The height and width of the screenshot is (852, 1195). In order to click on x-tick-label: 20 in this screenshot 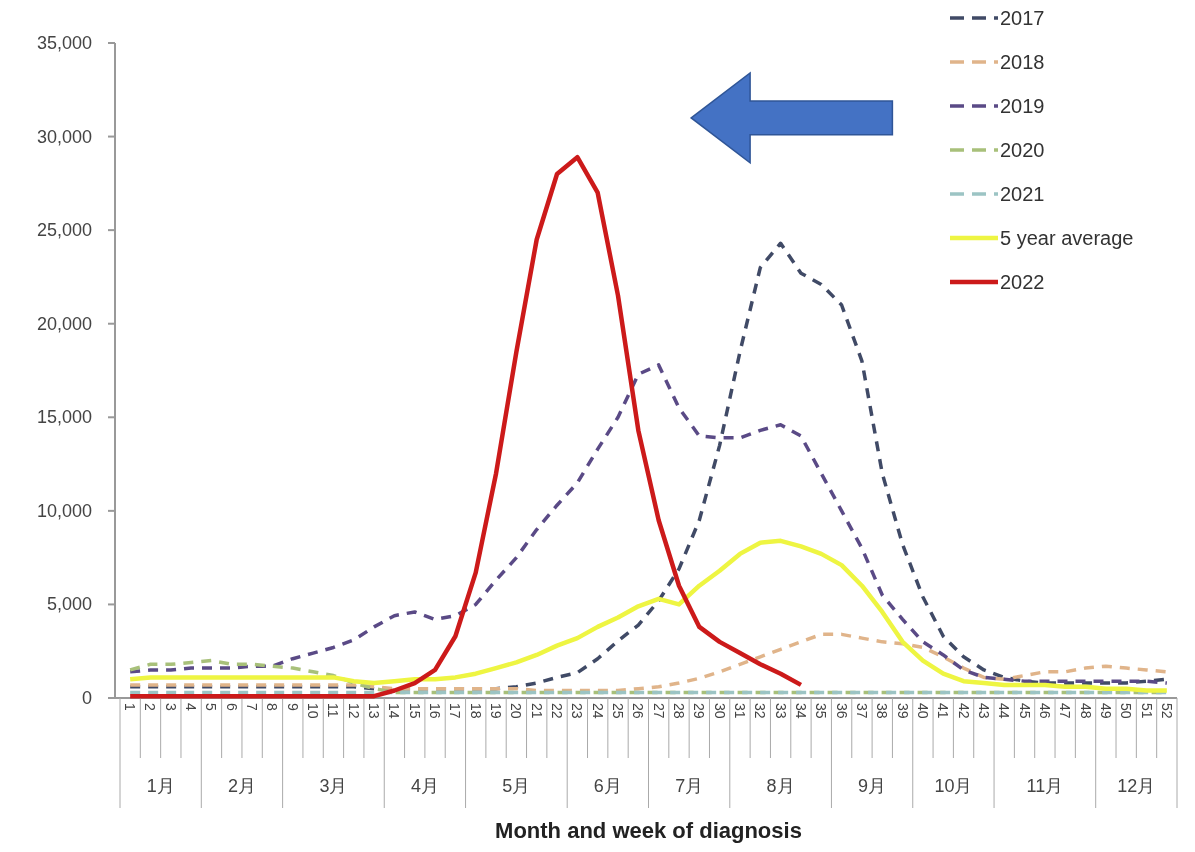, I will do `click(516, 711)`.